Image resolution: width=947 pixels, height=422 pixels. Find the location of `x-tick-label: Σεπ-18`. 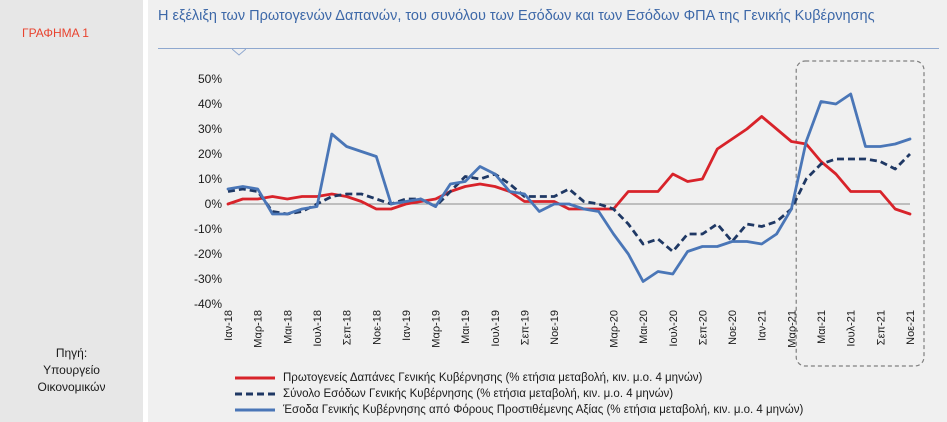

x-tick-label: Σεπ-18 is located at coordinates (348, 327).